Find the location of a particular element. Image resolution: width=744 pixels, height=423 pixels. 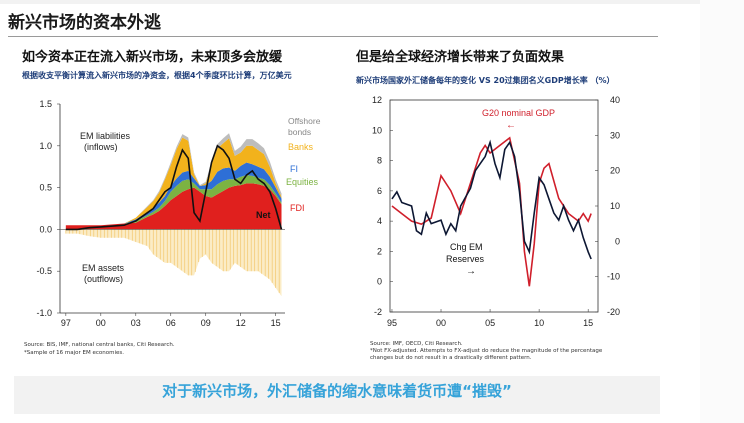

left-panel-subtitle: 根据收支平衡计算流入新兴市场的净资金，根据4个季度环比计算，万亿美元 is located at coordinates (157, 75).